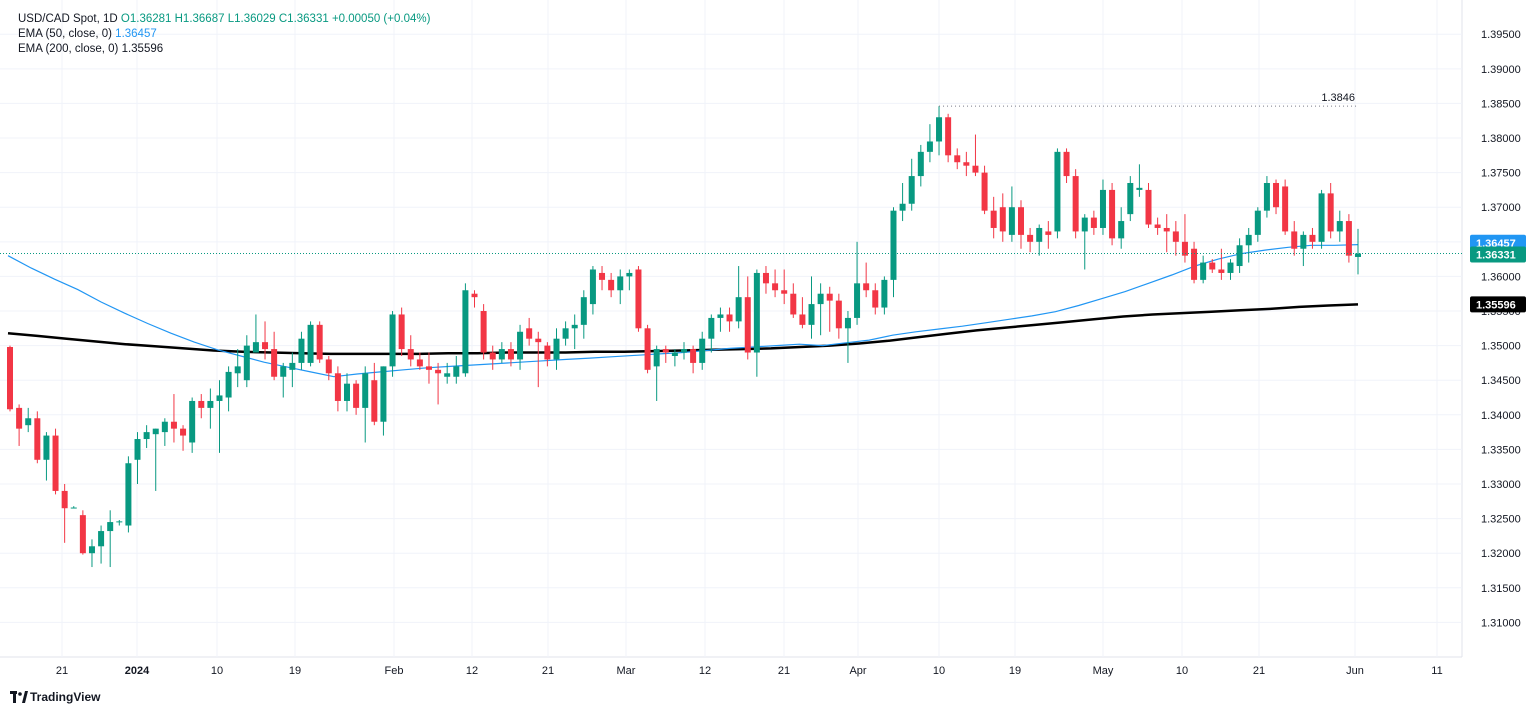 This screenshot has width=1536, height=714. Describe the element at coordinates (1496, 305) in the screenshot. I see `ema200-price-badge-text: 1.35596` at that location.